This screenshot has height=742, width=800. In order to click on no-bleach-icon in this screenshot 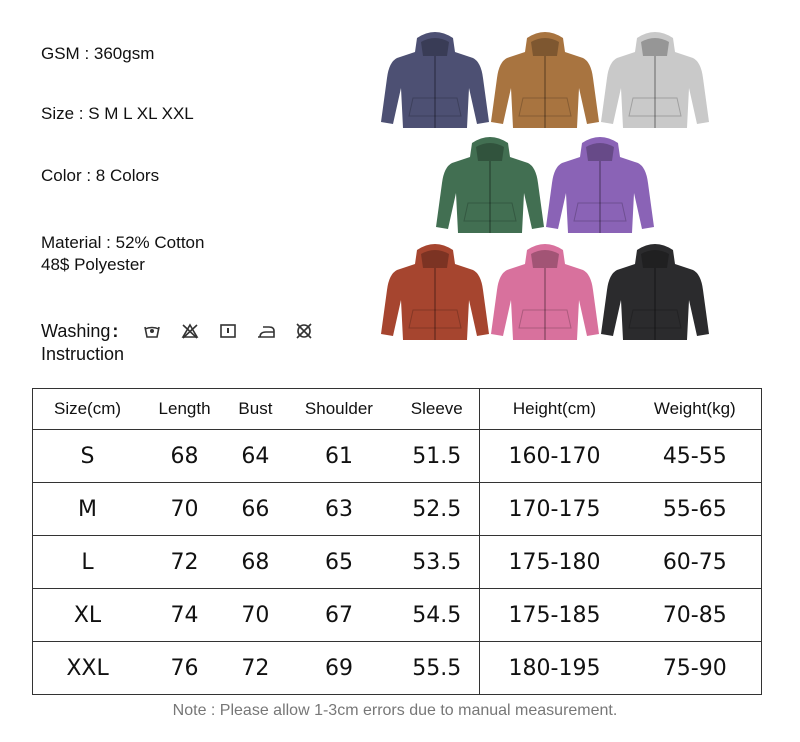, I will do `click(190, 331)`.